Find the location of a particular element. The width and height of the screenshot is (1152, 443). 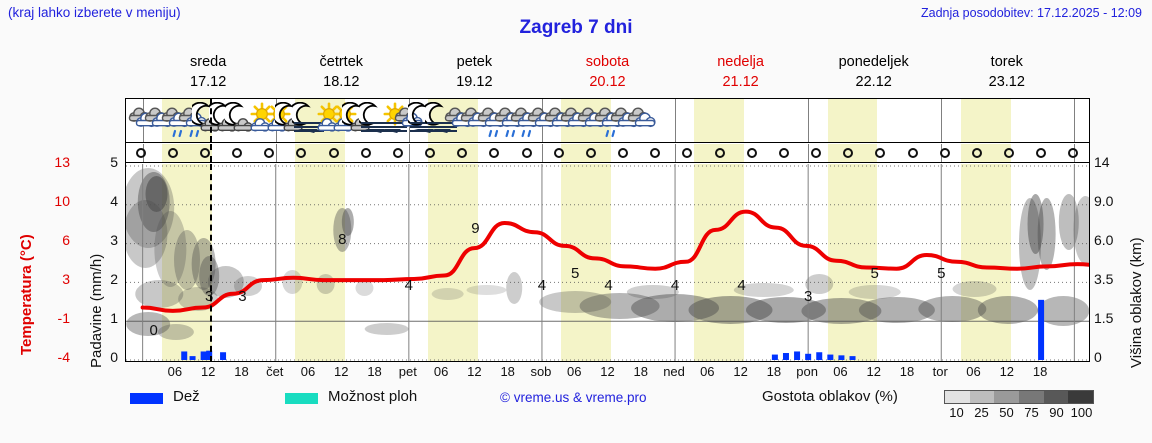

cloud-height-axis-tick: 0 is located at coordinates (1098, 357).